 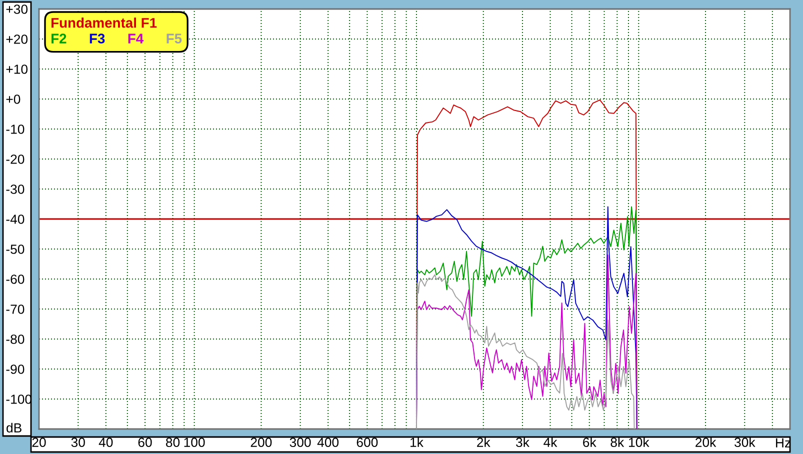 I want to click on y-axis-title: dB, so click(x=14, y=427).